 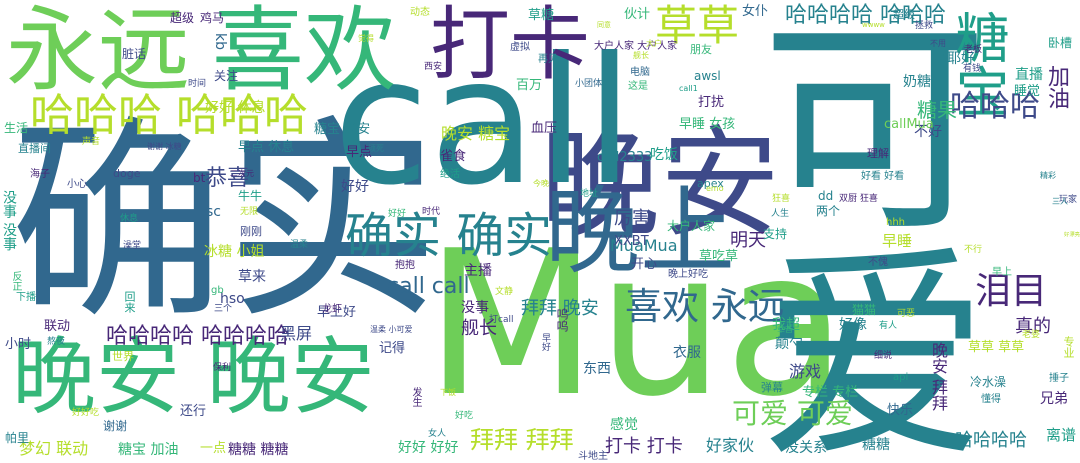 What do you see at coordinates (878, 262) in the screenshot?
I see `cloud-word: 不傀` at bounding box center [878, 262].